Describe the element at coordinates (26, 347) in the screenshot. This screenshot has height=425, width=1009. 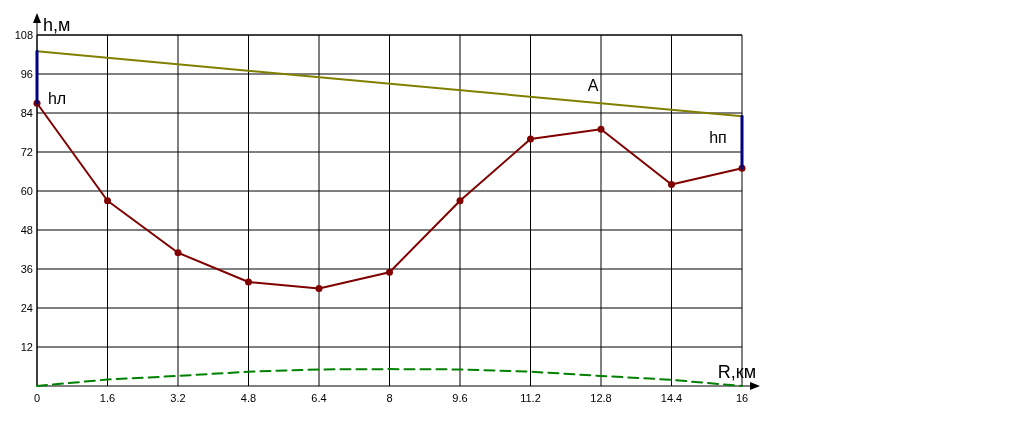
I see `y-tick-label: 12` at that location.